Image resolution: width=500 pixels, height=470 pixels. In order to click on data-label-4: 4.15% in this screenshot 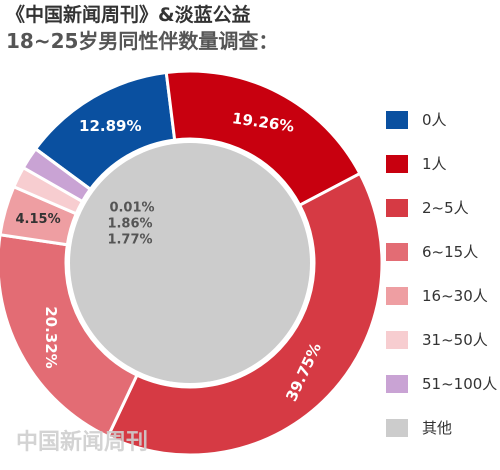, I will do `click(38, 219)`.